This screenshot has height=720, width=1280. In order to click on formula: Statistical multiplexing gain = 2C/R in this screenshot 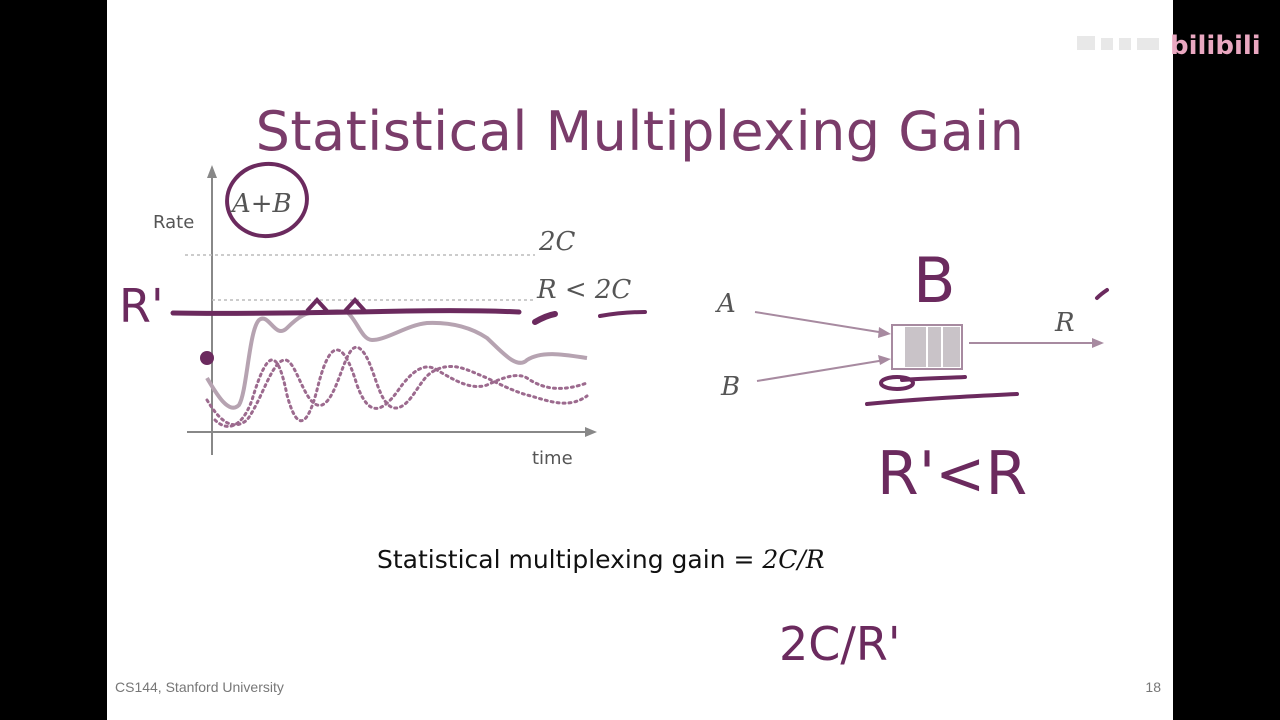, I will do `click(601, 559)`.